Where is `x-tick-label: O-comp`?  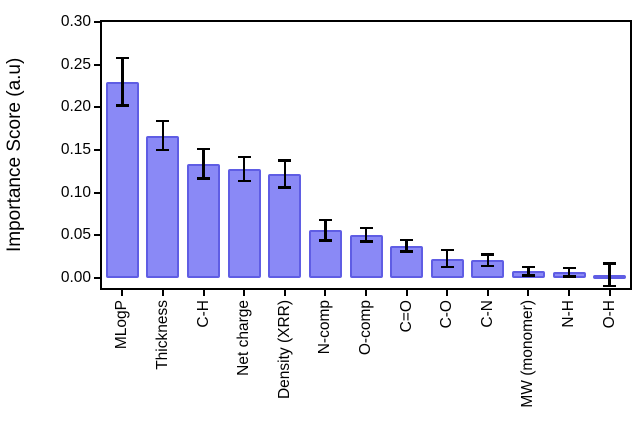 x-tick-label: O-comp is located at coordinates (365, 328).